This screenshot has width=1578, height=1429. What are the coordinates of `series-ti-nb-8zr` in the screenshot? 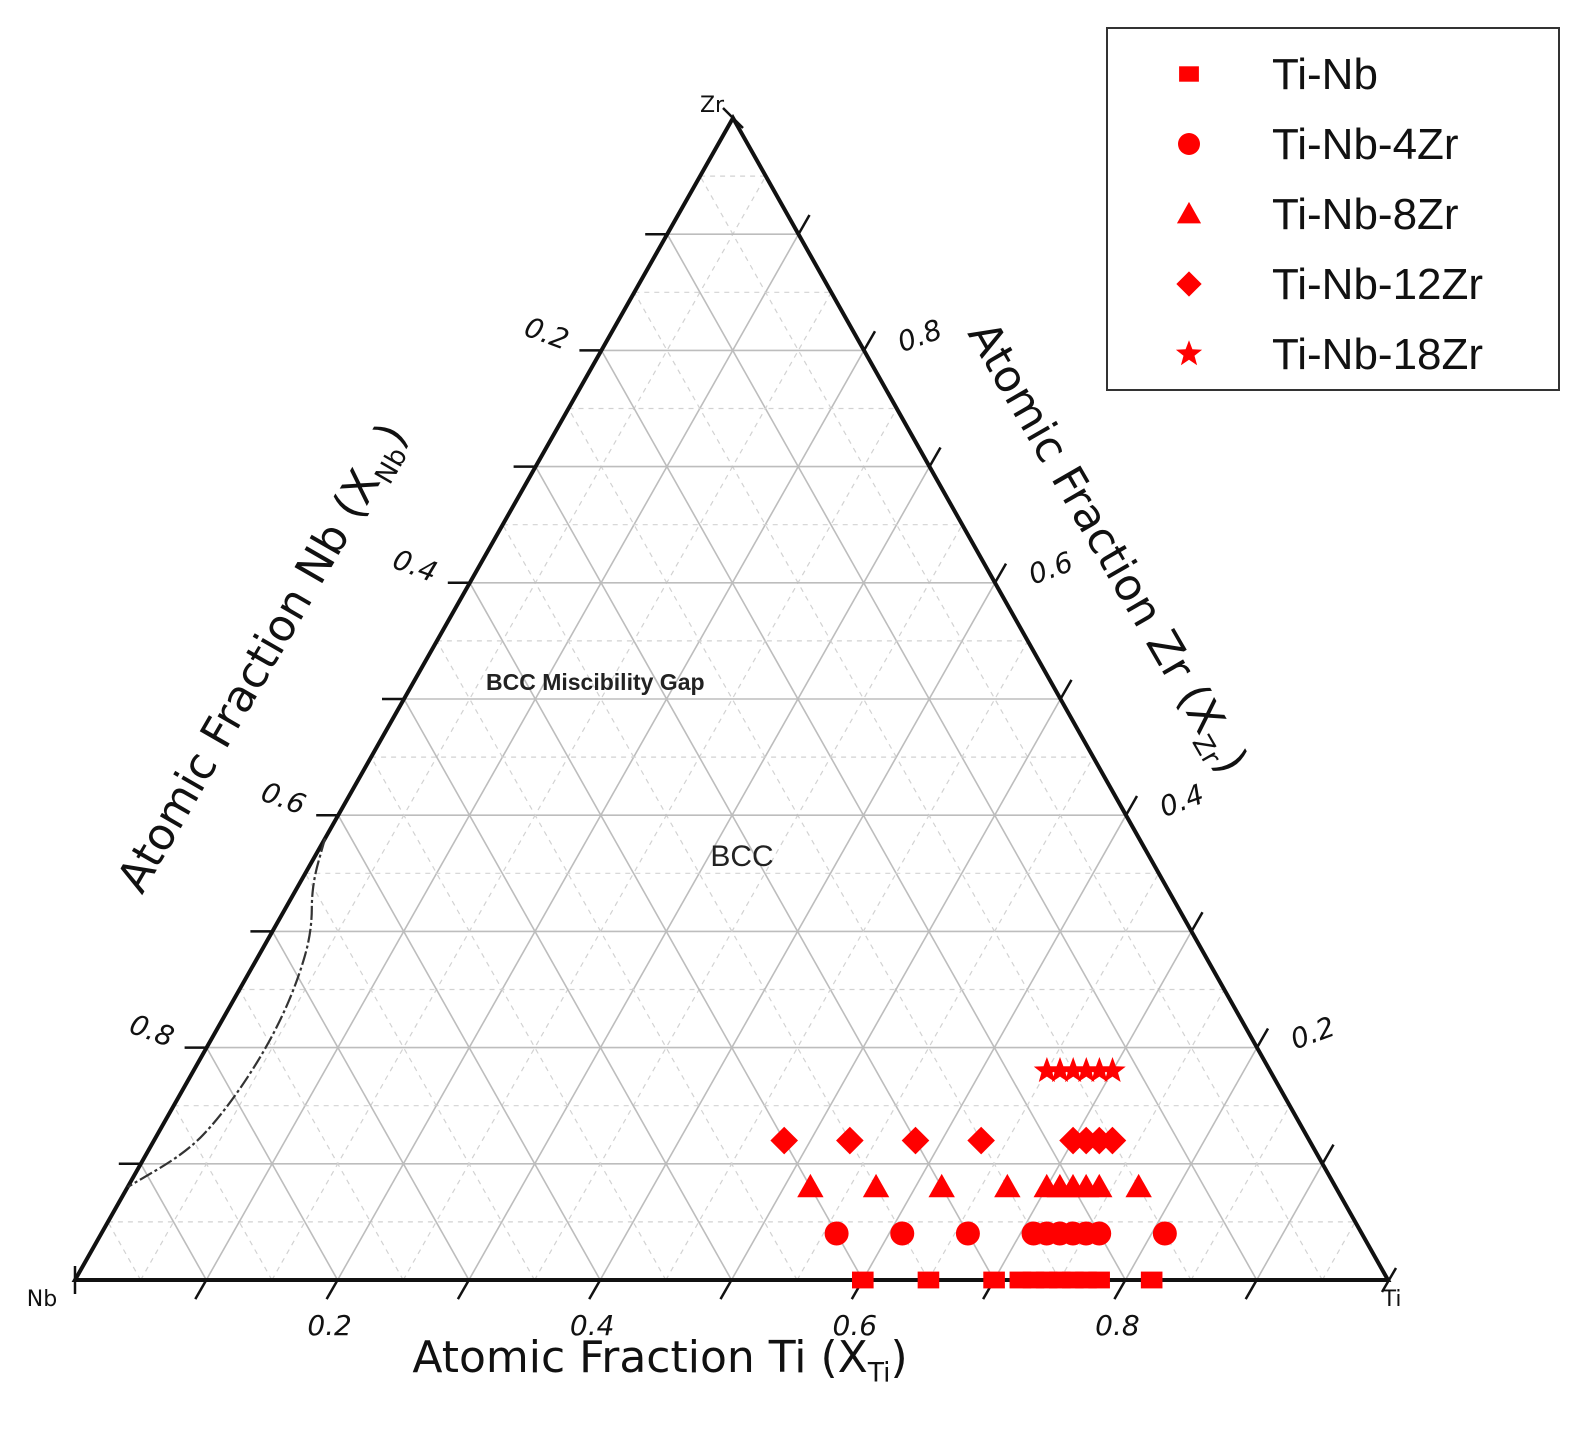 It's located at (974, 1185).